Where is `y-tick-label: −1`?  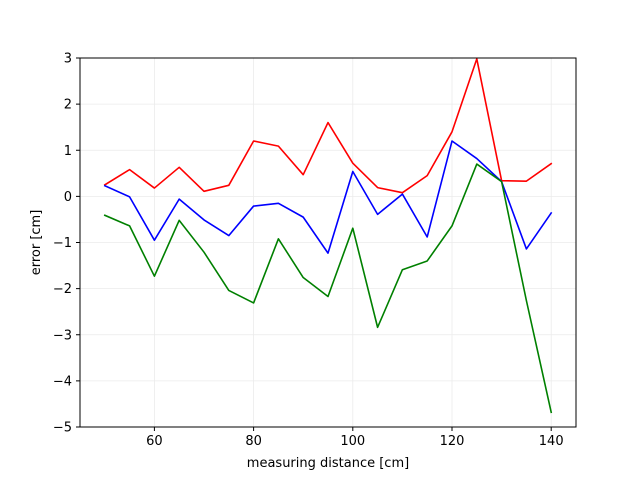
y-tick-label: −1 is located at coordinates (62, 243).